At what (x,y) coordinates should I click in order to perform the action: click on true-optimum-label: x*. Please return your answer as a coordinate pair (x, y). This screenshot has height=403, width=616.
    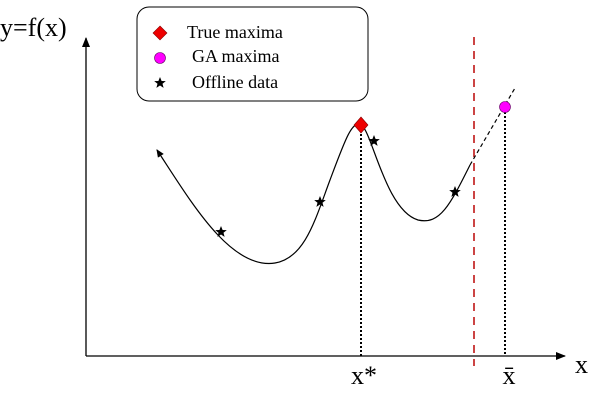
    Looking at the image, I should click on (364, 375).